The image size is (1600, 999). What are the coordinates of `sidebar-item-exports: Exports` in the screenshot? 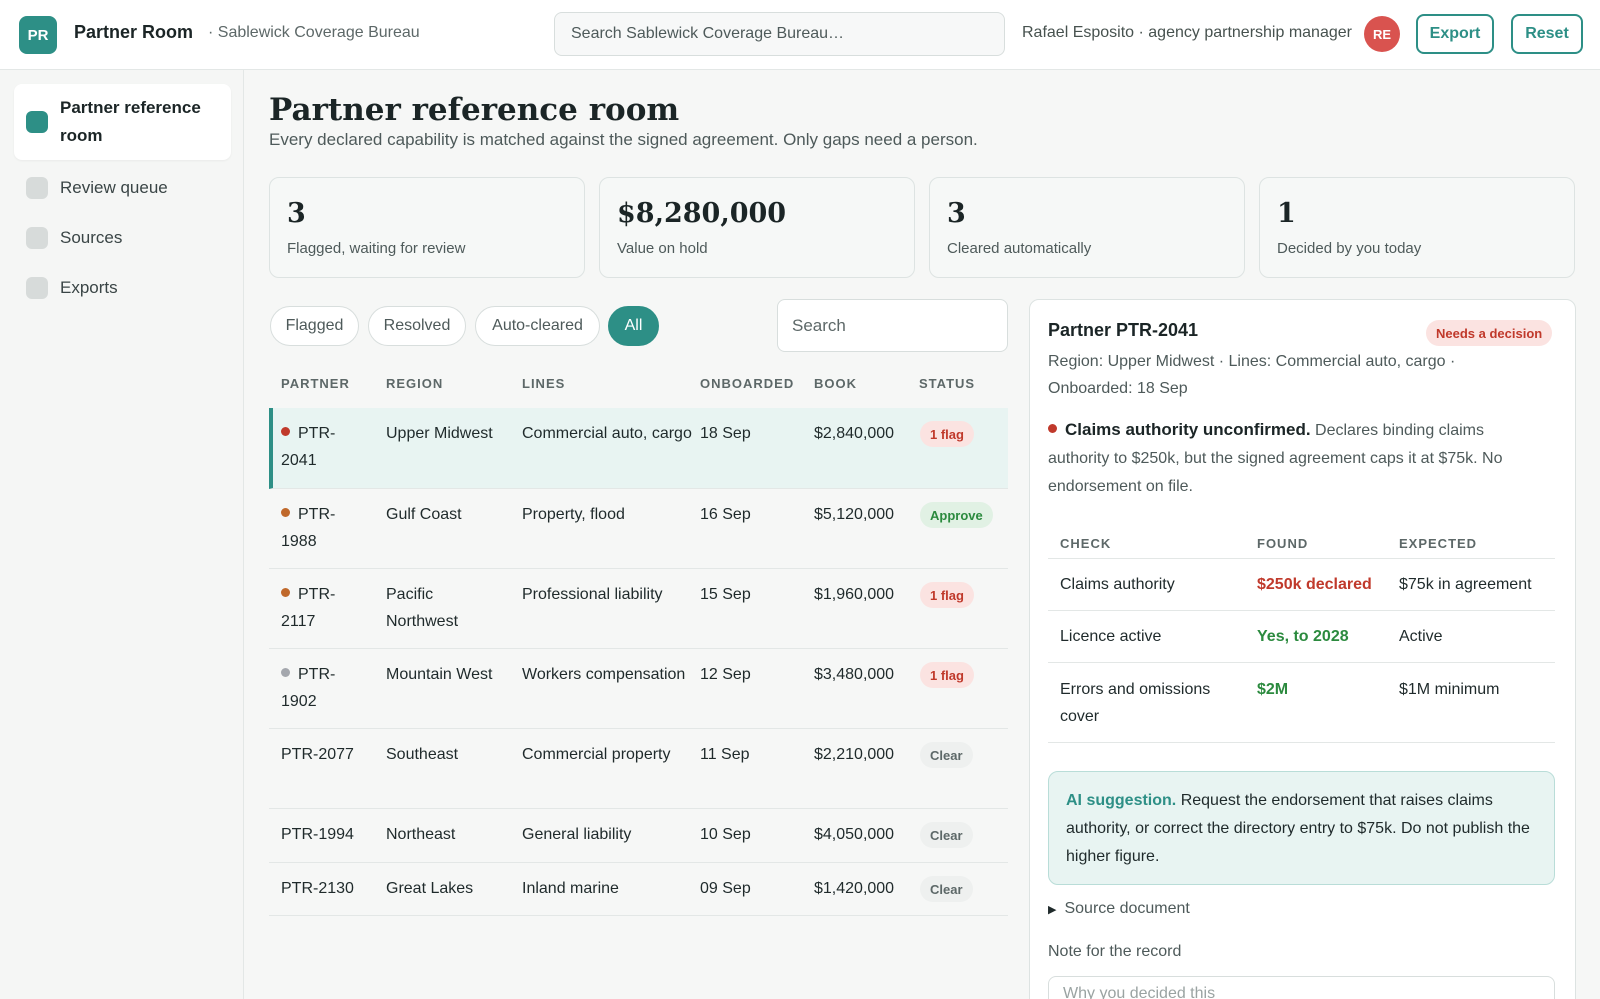 It's located at (122, 288).